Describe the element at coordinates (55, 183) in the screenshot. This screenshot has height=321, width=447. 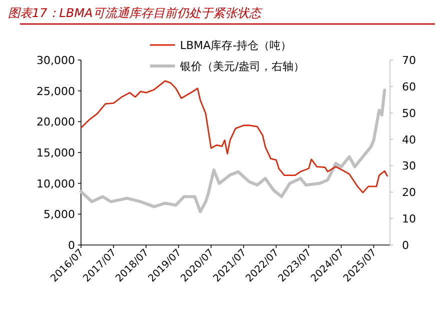
I see `y-tick-label: 10,000` at that location.